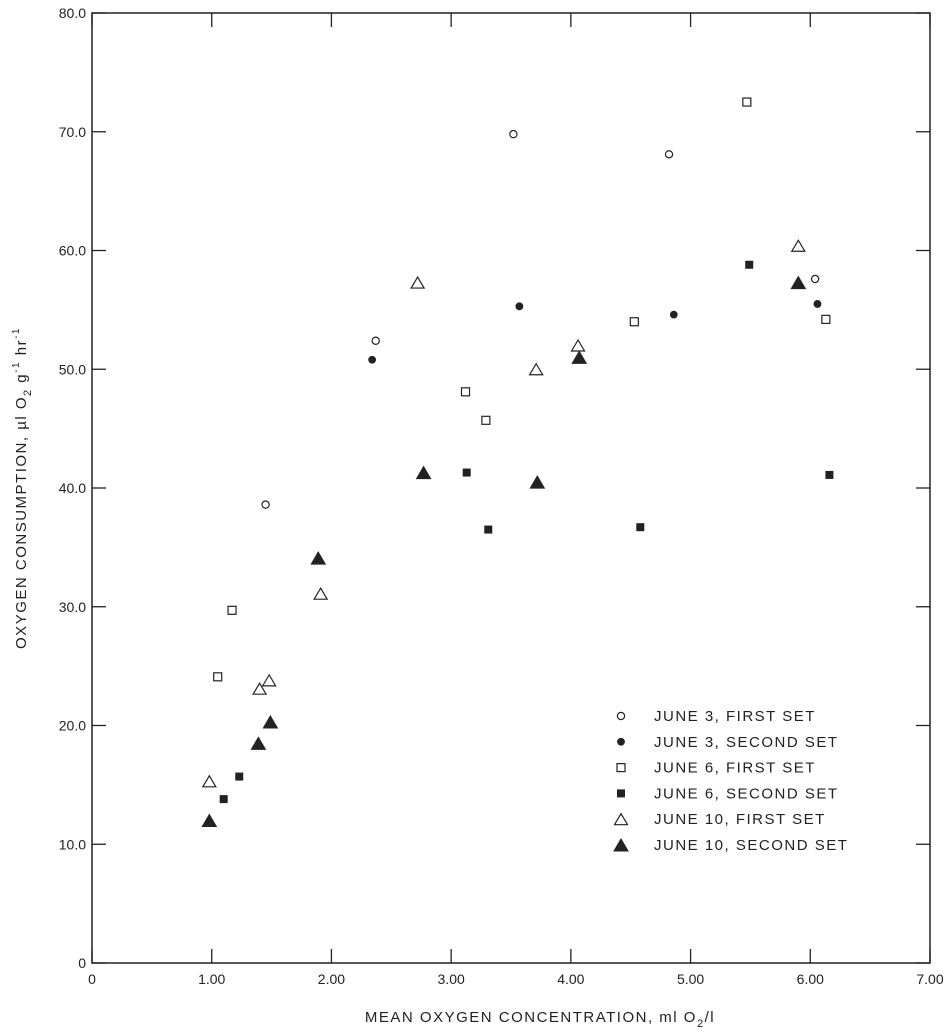  I want to click on x-axis-label-tail: /l, so click(710, 1017).